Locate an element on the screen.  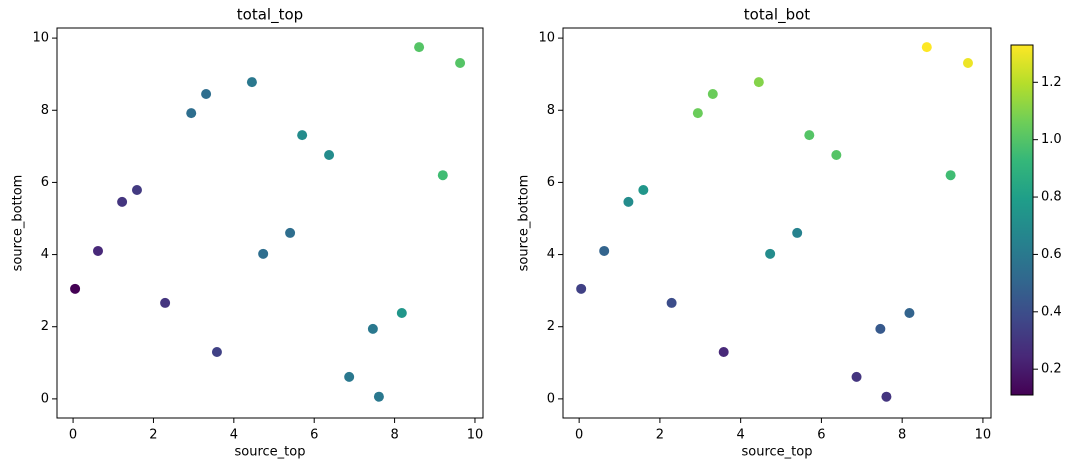
chart-title: total_top is located at coordinates (270, 15).